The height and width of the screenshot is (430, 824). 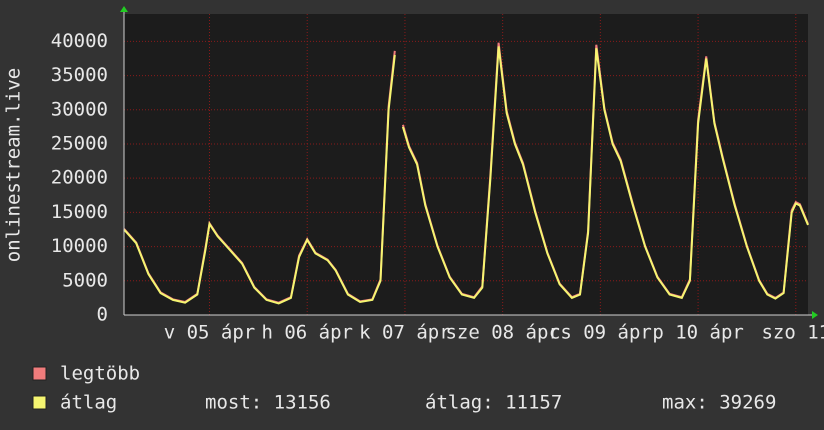 I want to click on y-tick-label: 20000, so click(x=79, y=178).